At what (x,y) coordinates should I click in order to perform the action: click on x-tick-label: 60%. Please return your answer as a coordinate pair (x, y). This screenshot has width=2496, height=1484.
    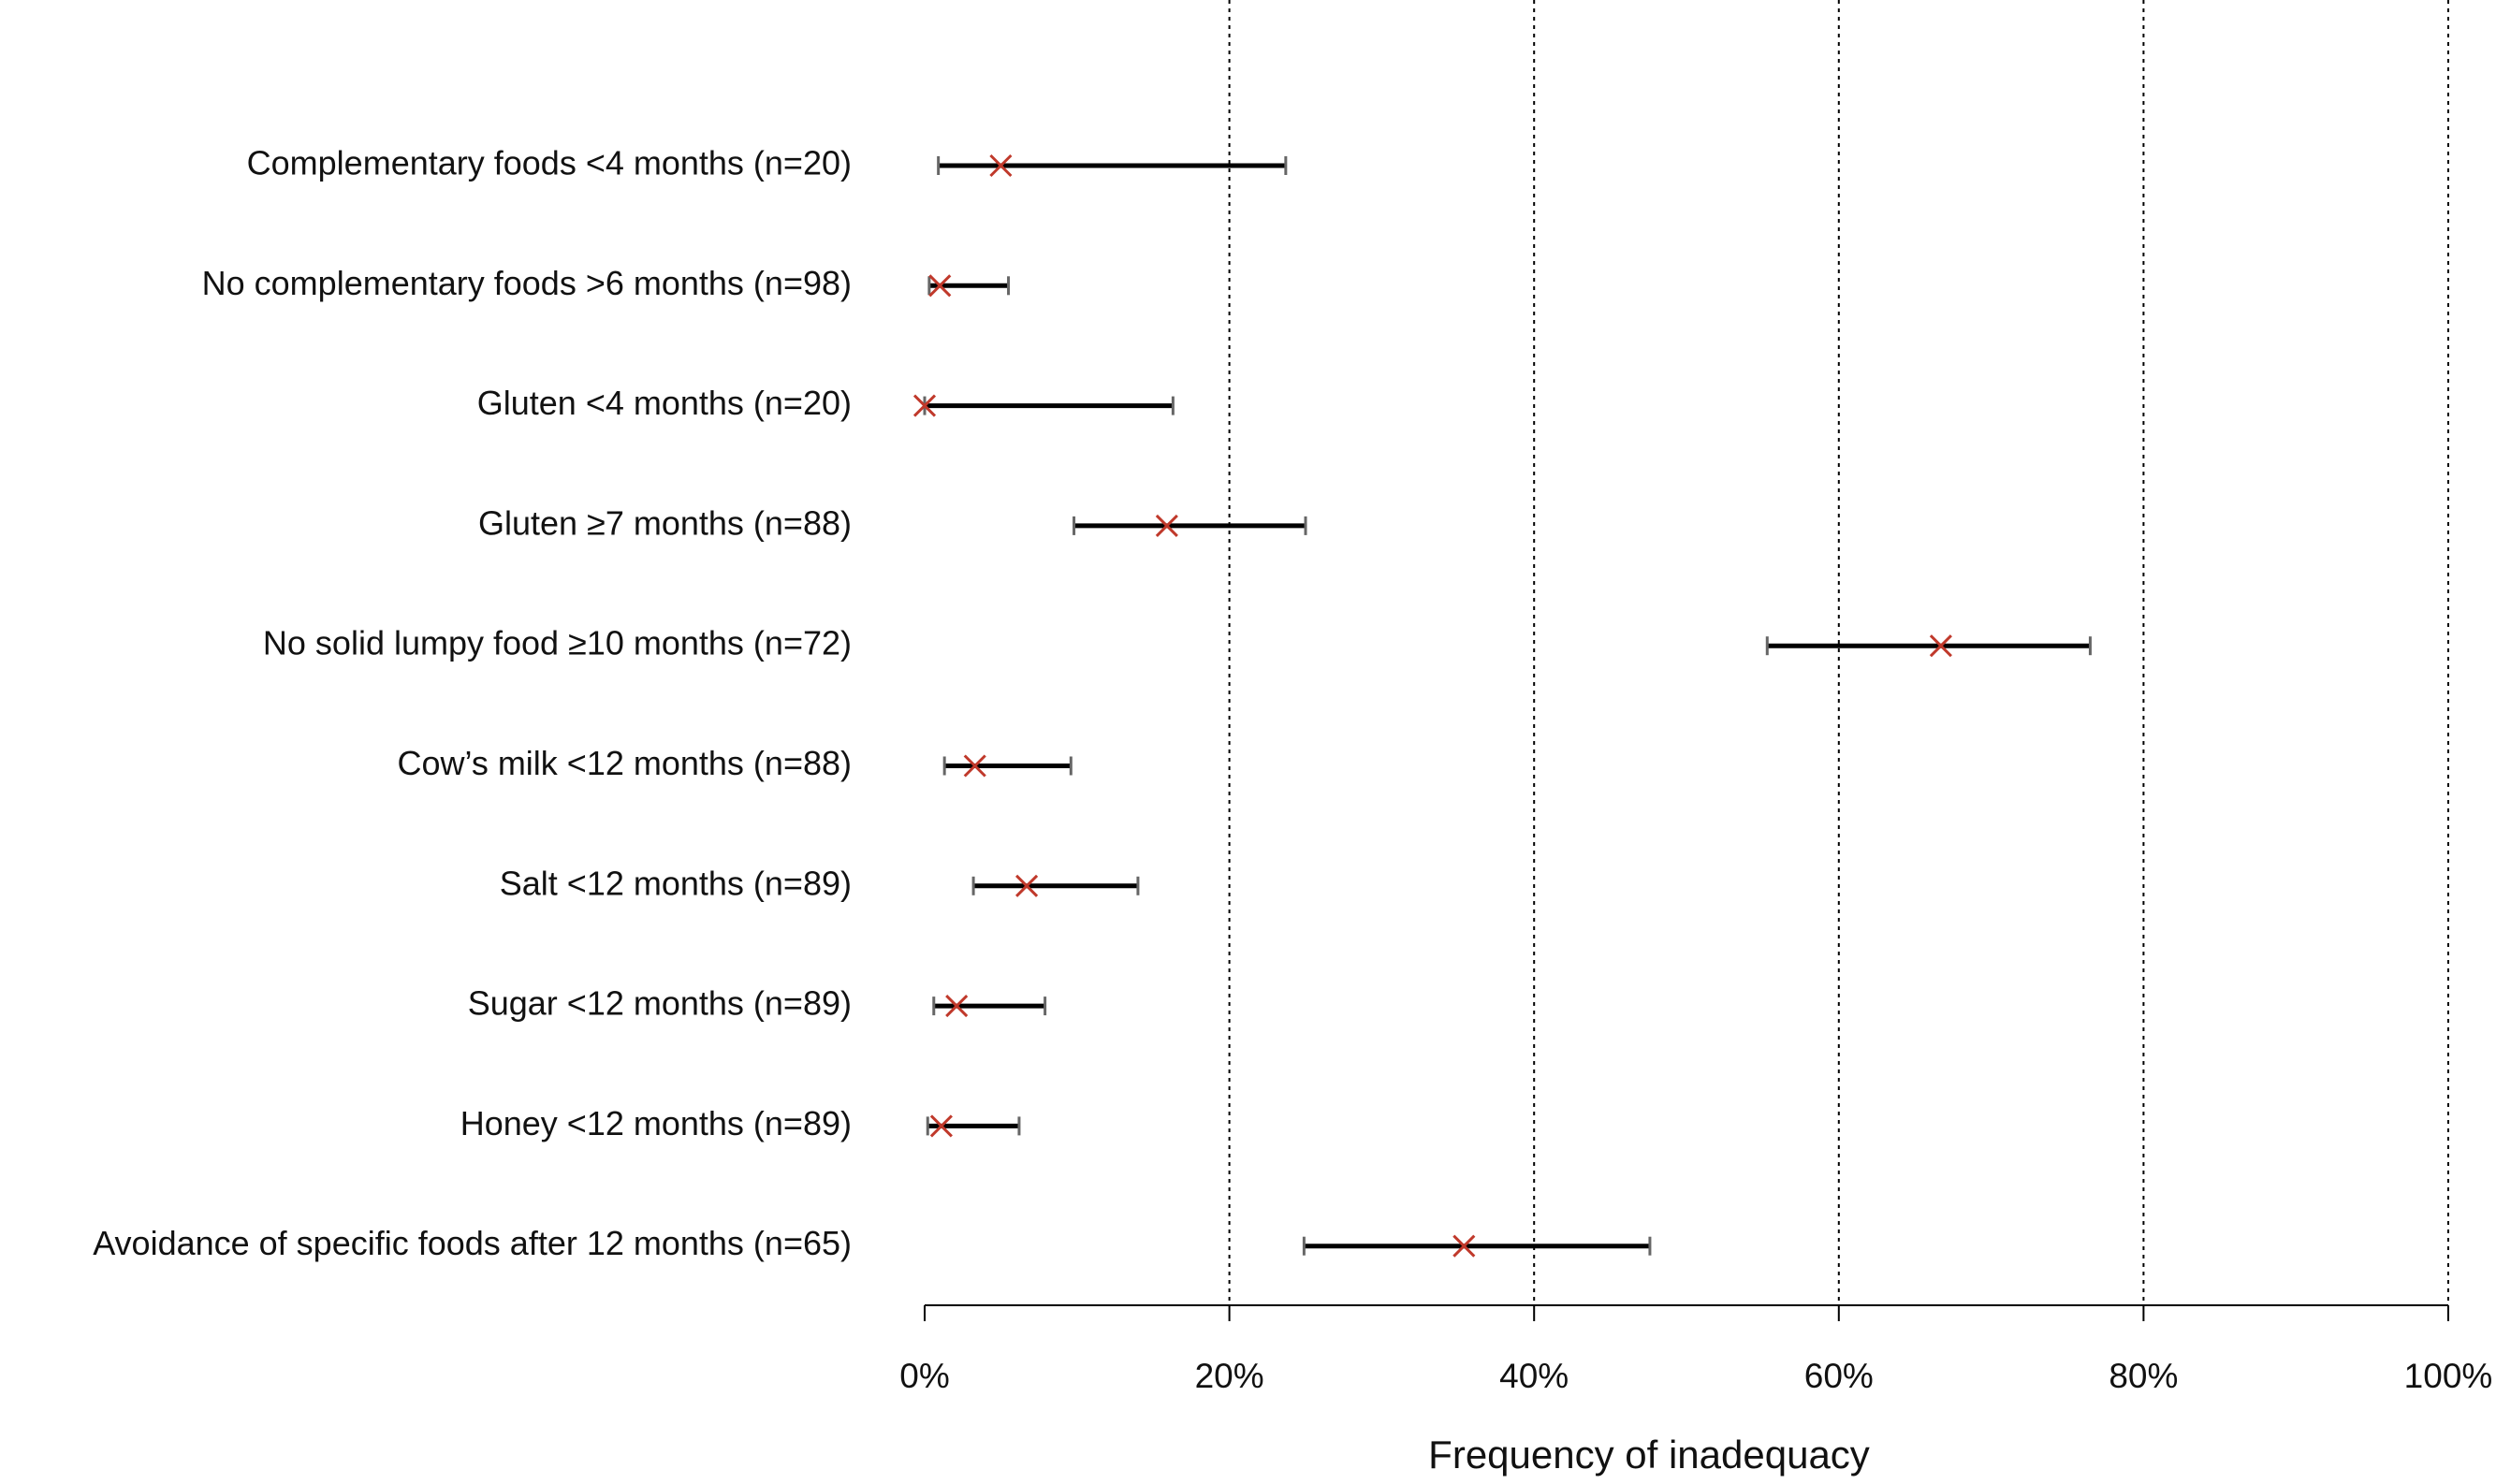
    Looking at the image, I should click on (1839, 1376).